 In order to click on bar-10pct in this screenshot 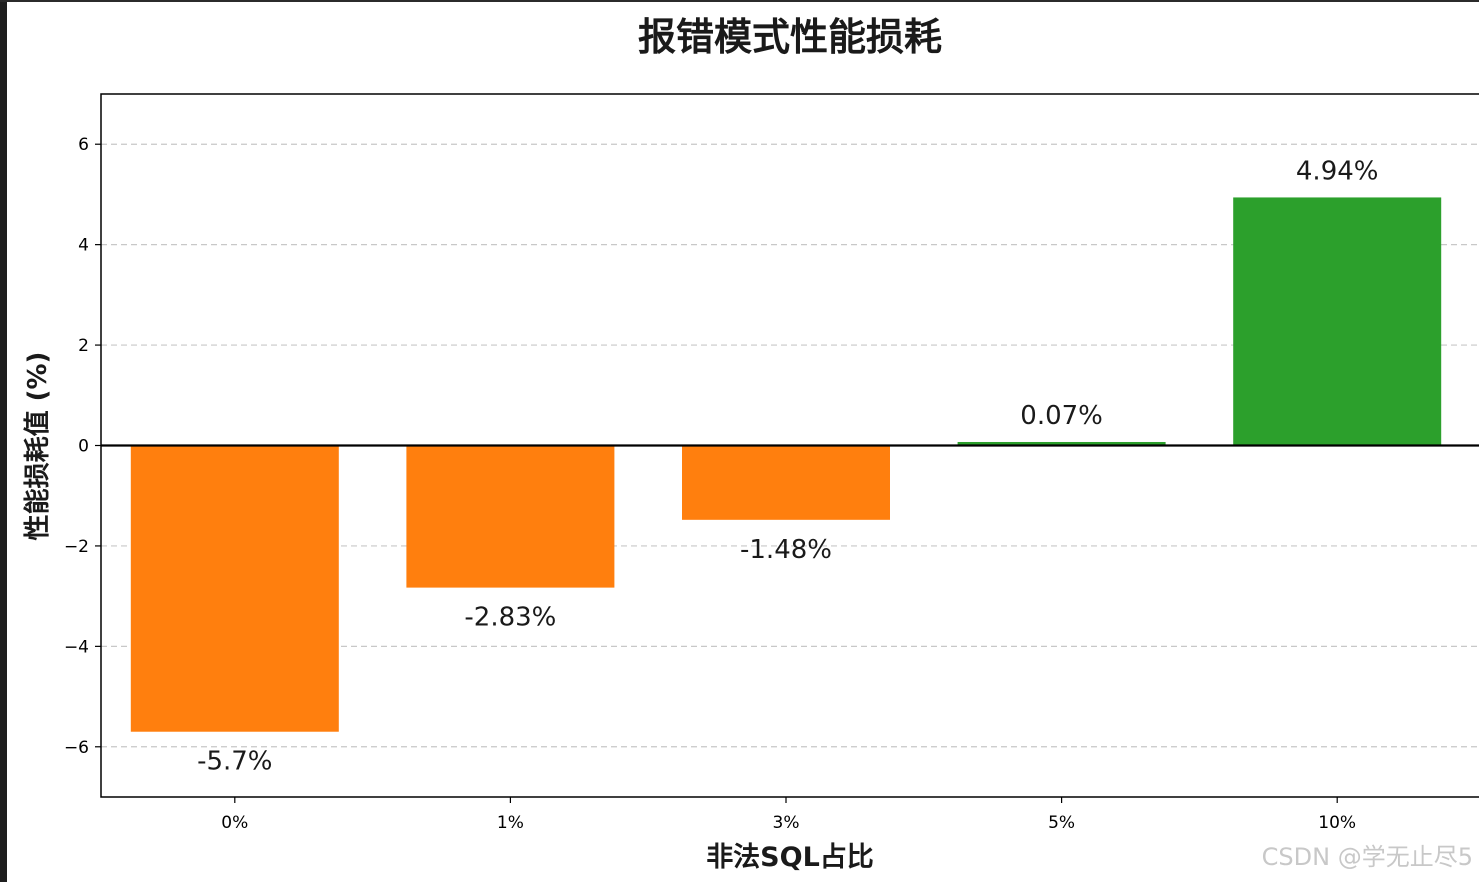, I will do `click(1337, 321)`.